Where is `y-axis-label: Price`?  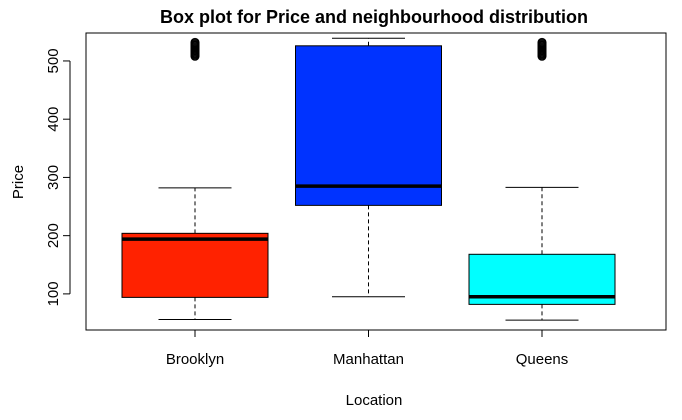
y-axis-label: Price is located at coordinates (18, 182).